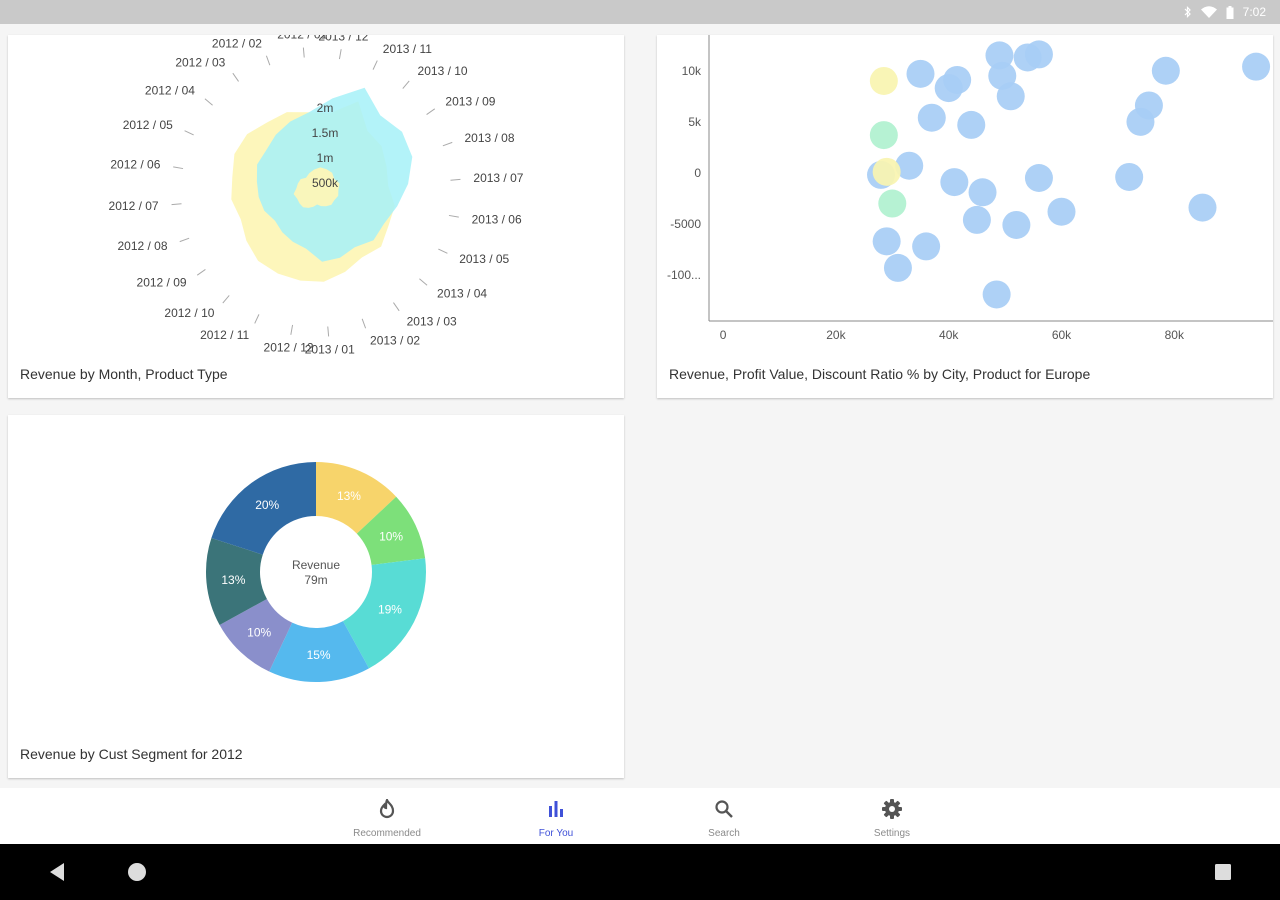 This screenshot has height=900, width=1280. I want to click on y-tick-label: 10k, so click(692, 71).